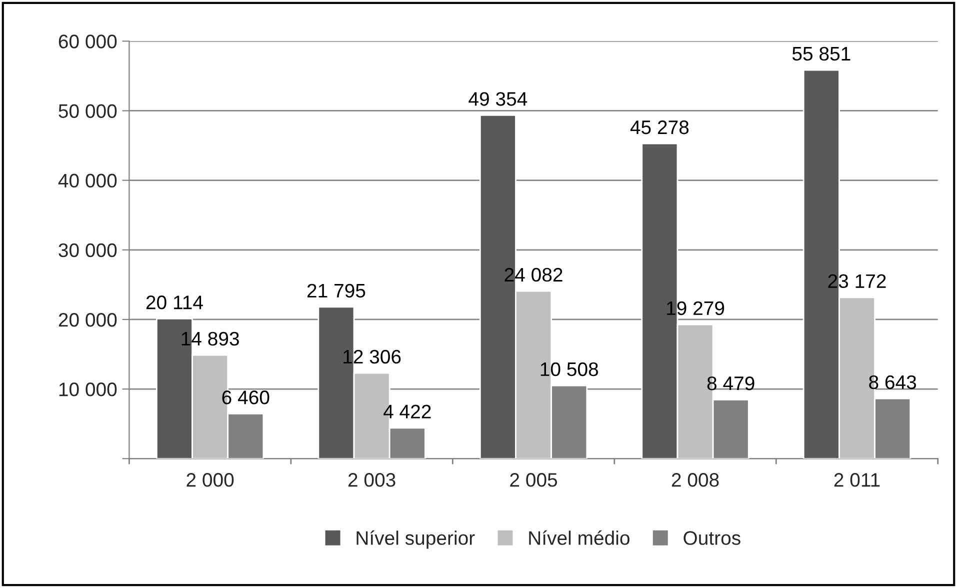 Image resolution: width=957 pixels, height=588 pixels. Describe the element at coordinates (407, 411) in the screenshot. I see `data-label: 4 422` at that location.